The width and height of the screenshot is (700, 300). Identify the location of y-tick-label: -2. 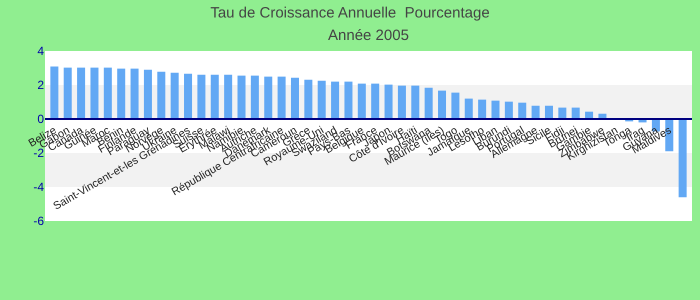
(38, 153).